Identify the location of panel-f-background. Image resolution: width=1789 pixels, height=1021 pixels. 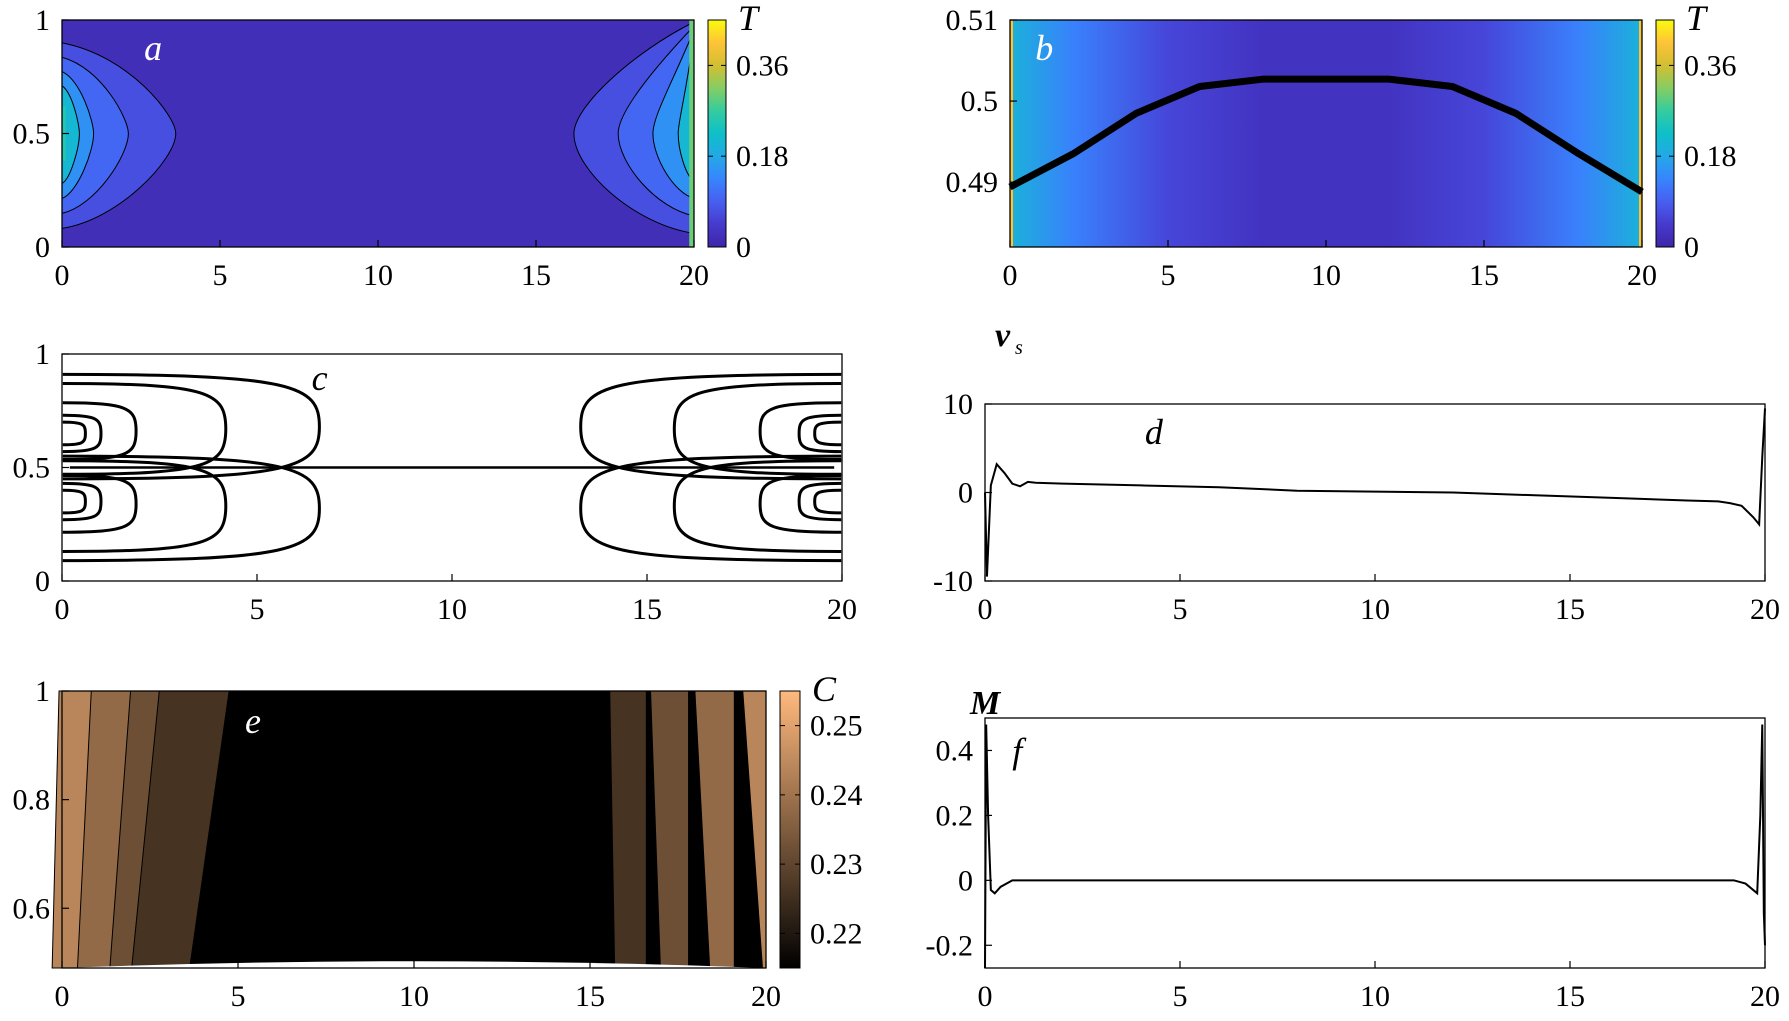
(1375, 843).